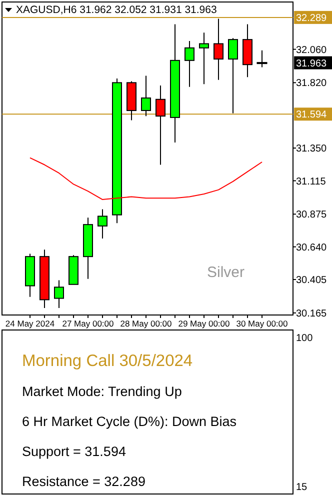 The image size is (332, 497). What do you see at coordinates (107, 361) in the screenshot?
I see `text: Morning Call 30/5/2024` at bounding box center [107, 361].